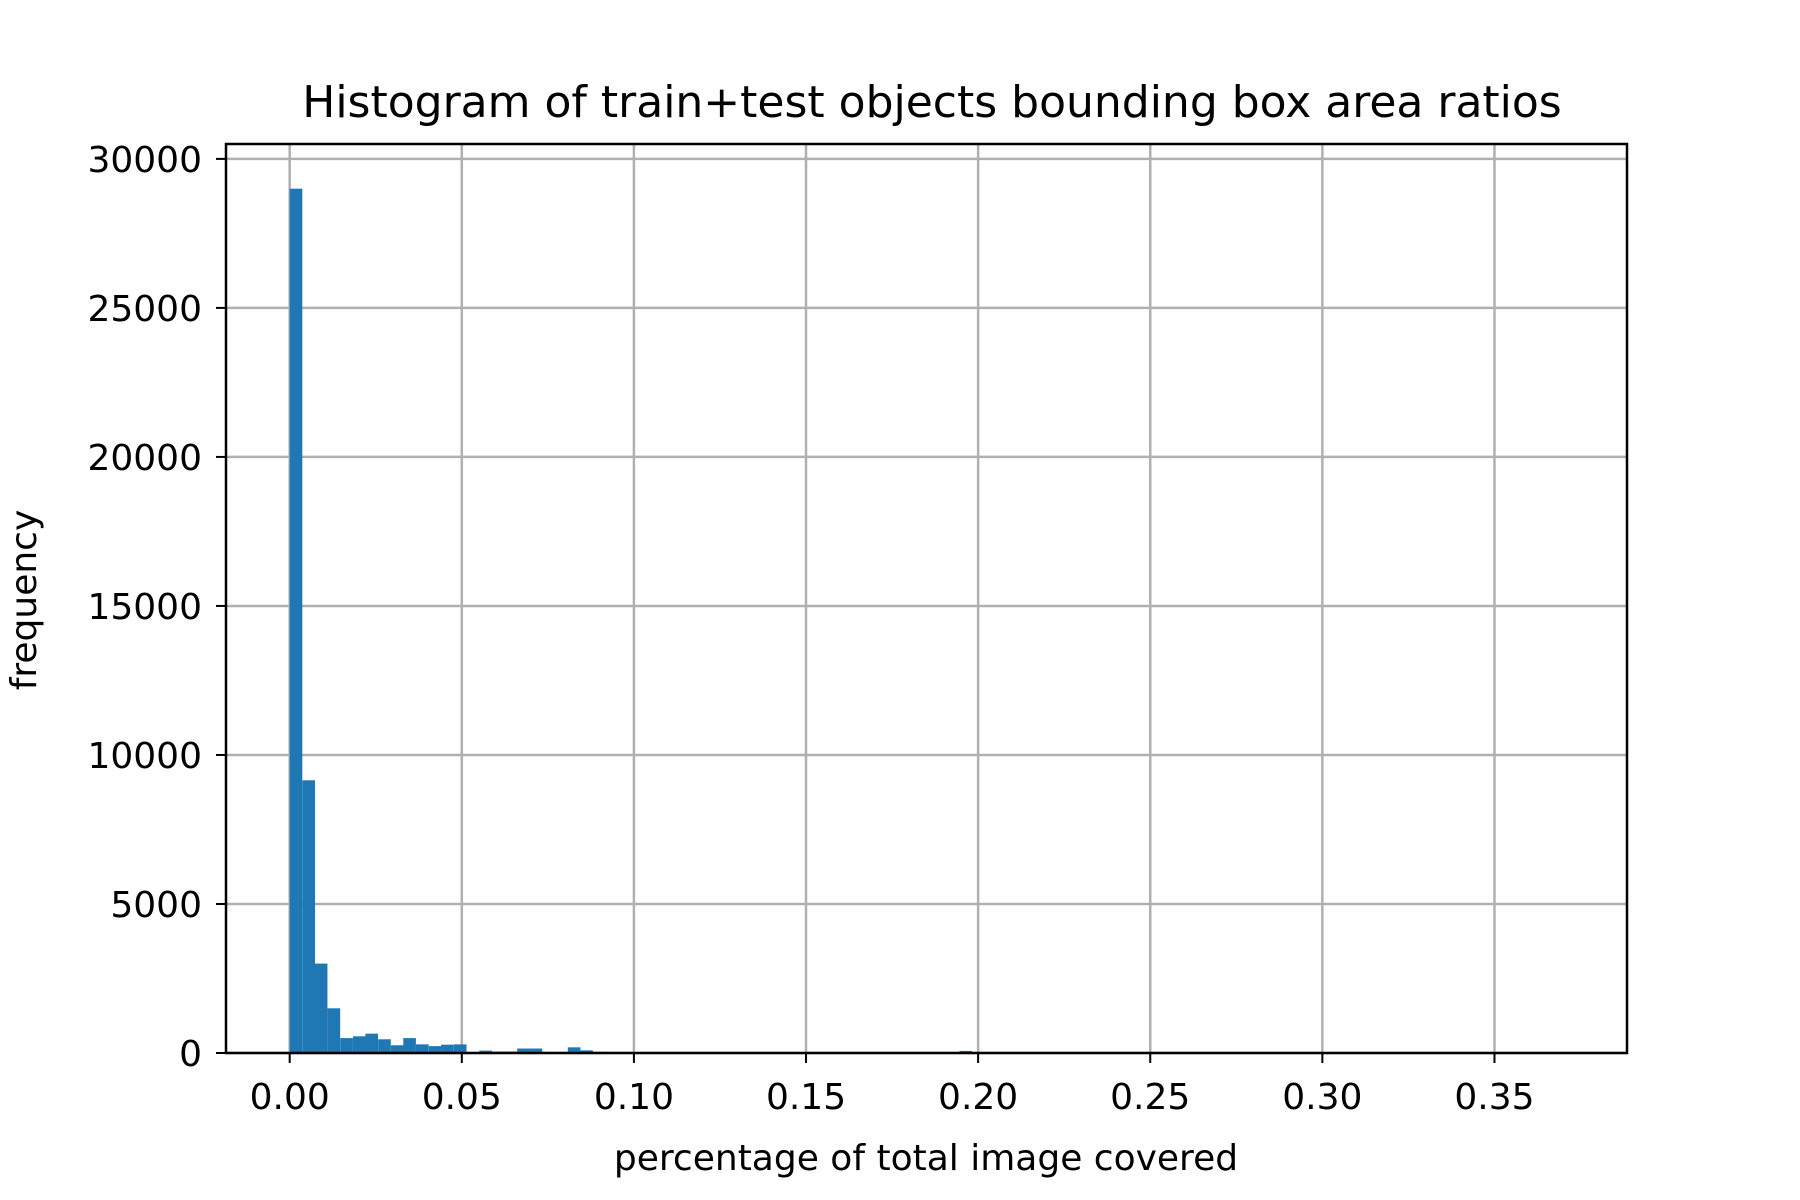 Image resolution: width=1800 pixels, height=1200 pixels. Describe the element at coordinates (1150, 1097) in the screenshot. I see `x-tick-label: 0.25` at that location.